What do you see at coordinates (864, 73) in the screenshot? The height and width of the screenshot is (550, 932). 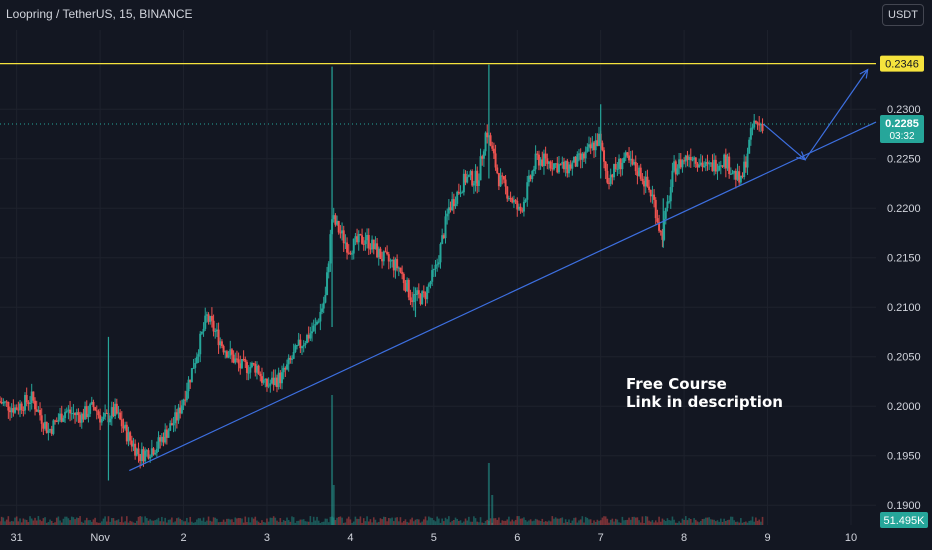 I see `arrow-head` at bounding box center [864, 73].